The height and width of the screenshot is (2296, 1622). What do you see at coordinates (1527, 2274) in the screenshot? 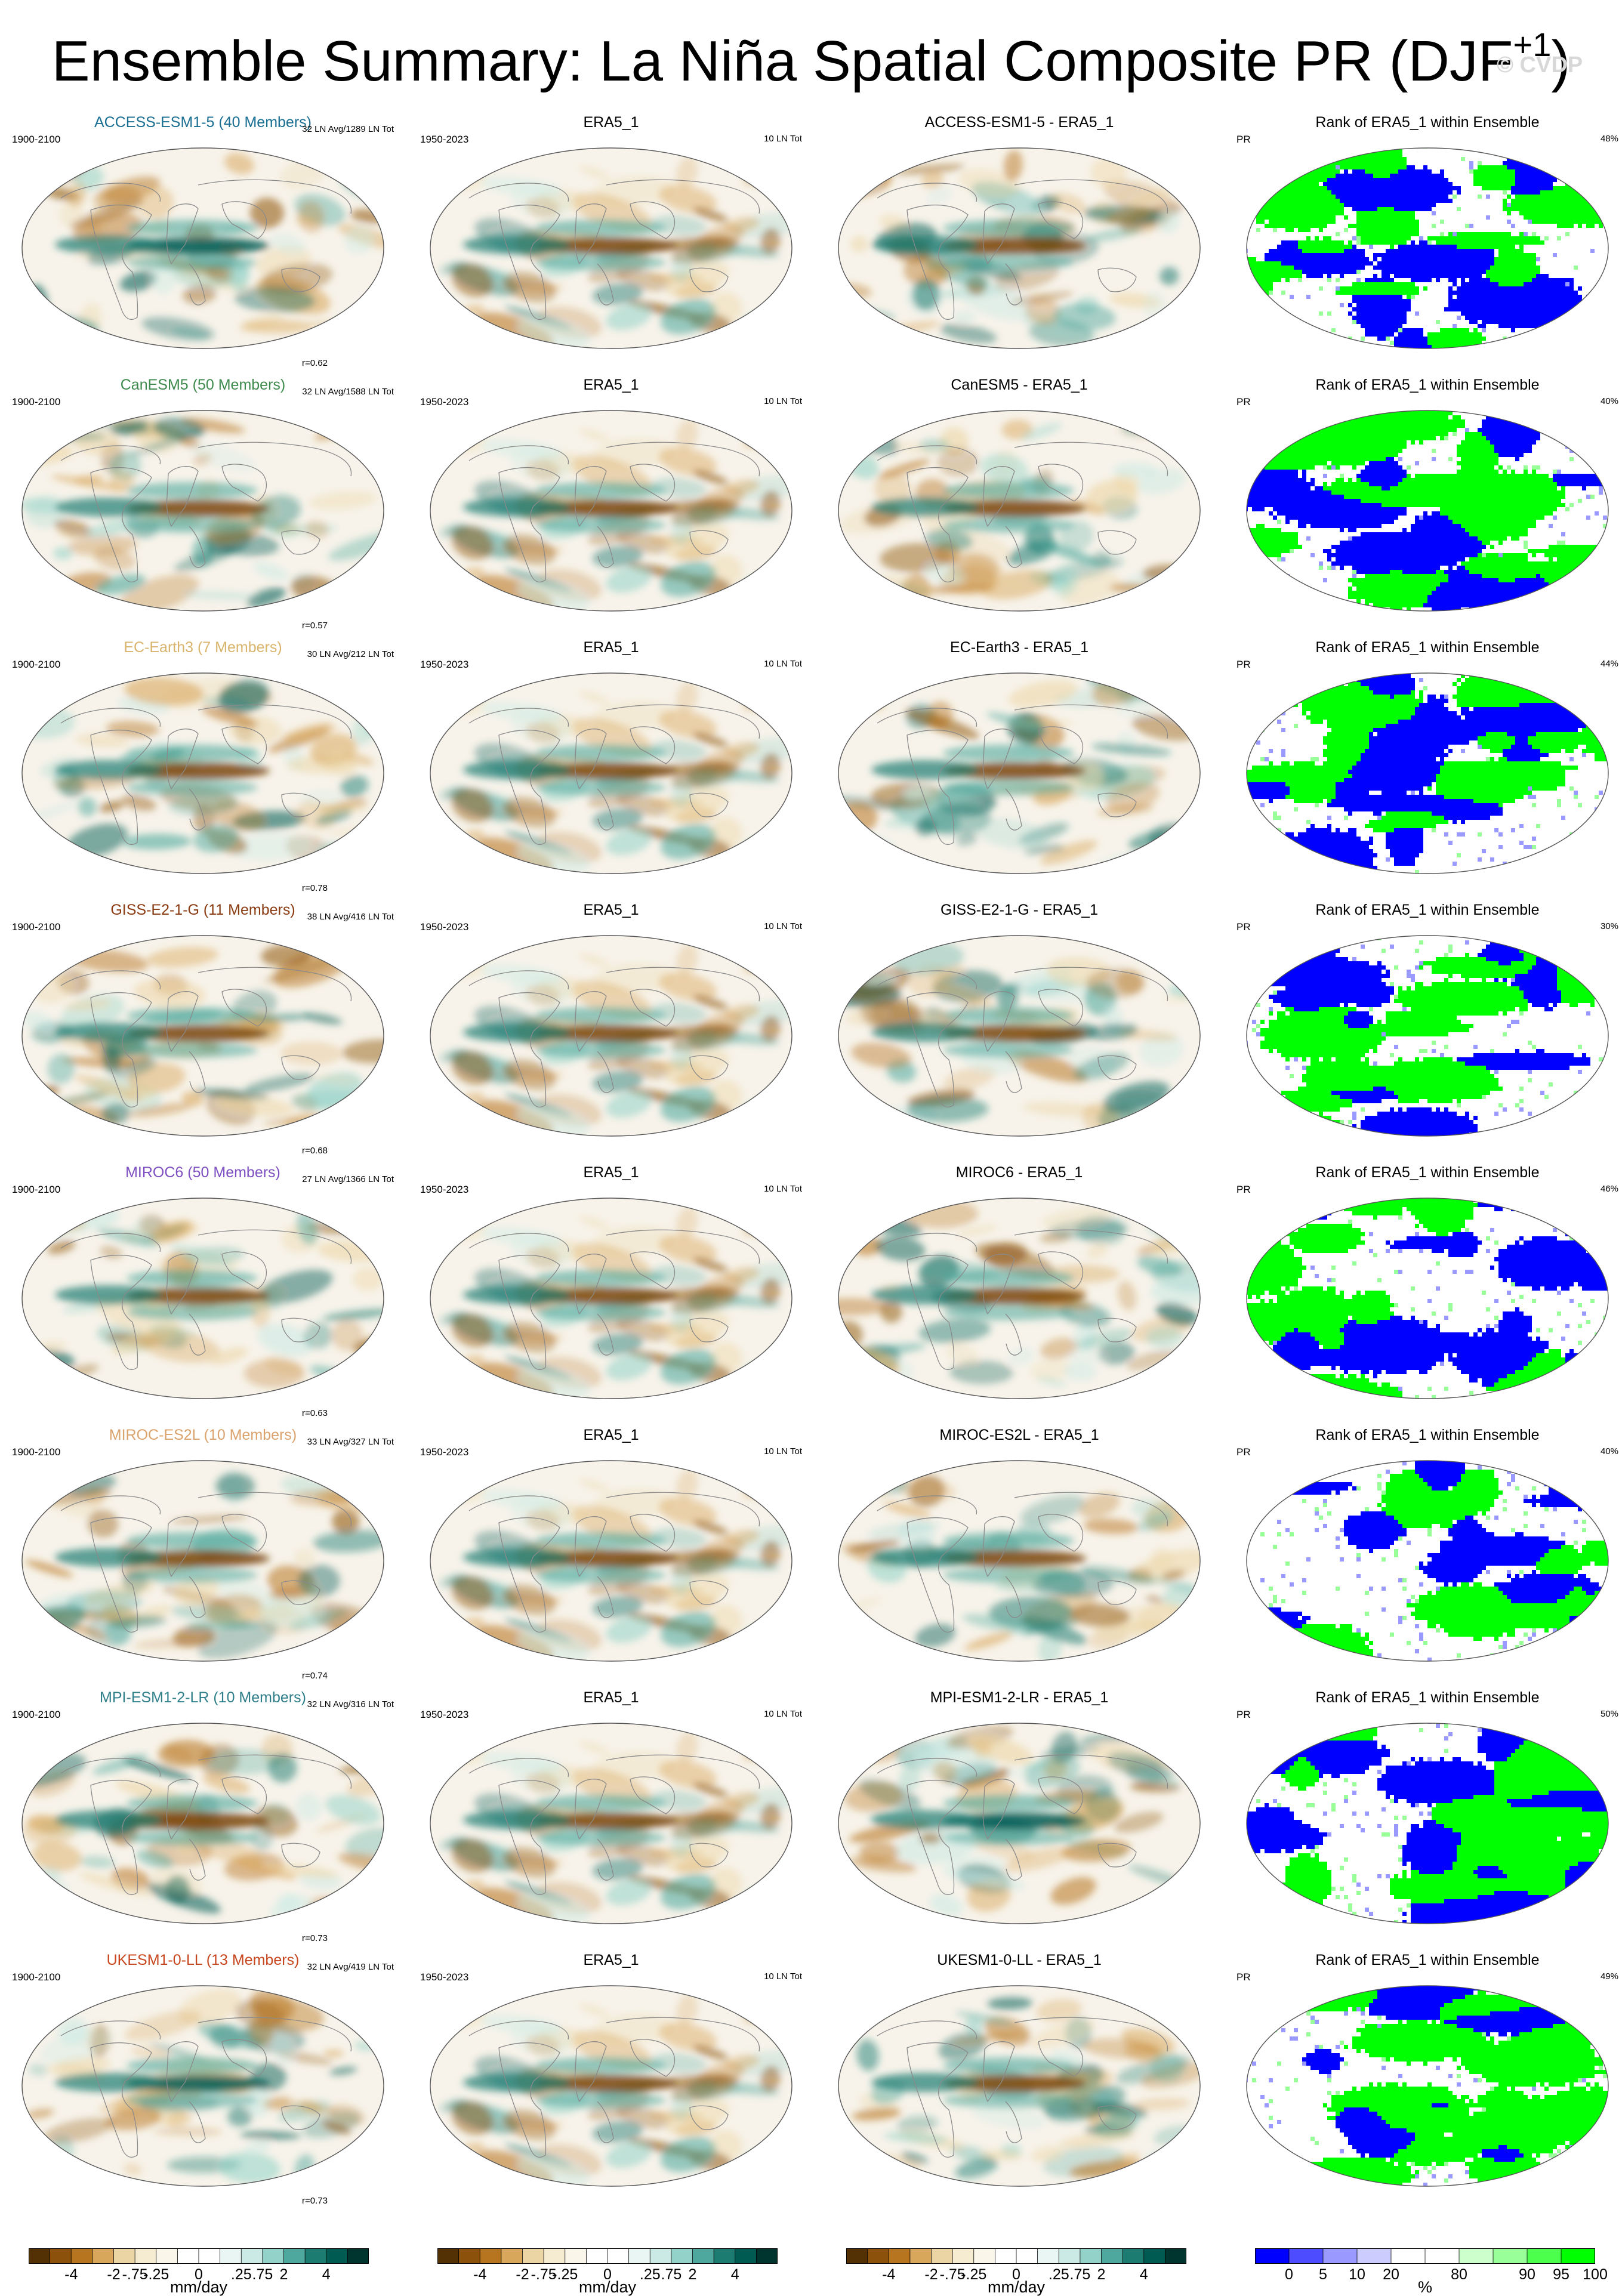
I see `colorbar-tick-label: 90` at bounding box center [1527, 2274].